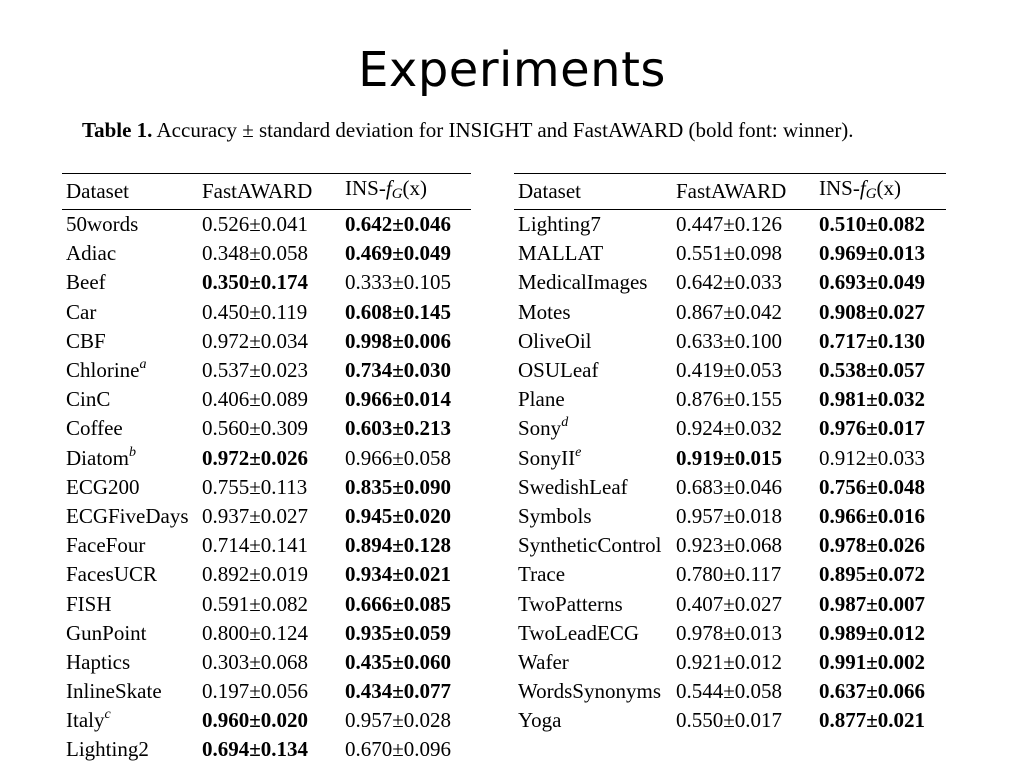  Describe the element at coordinates (266, 633) in the screenshot. I see `table-row: GunPoint 0.800±0.124 0.935±0.059` at that location.